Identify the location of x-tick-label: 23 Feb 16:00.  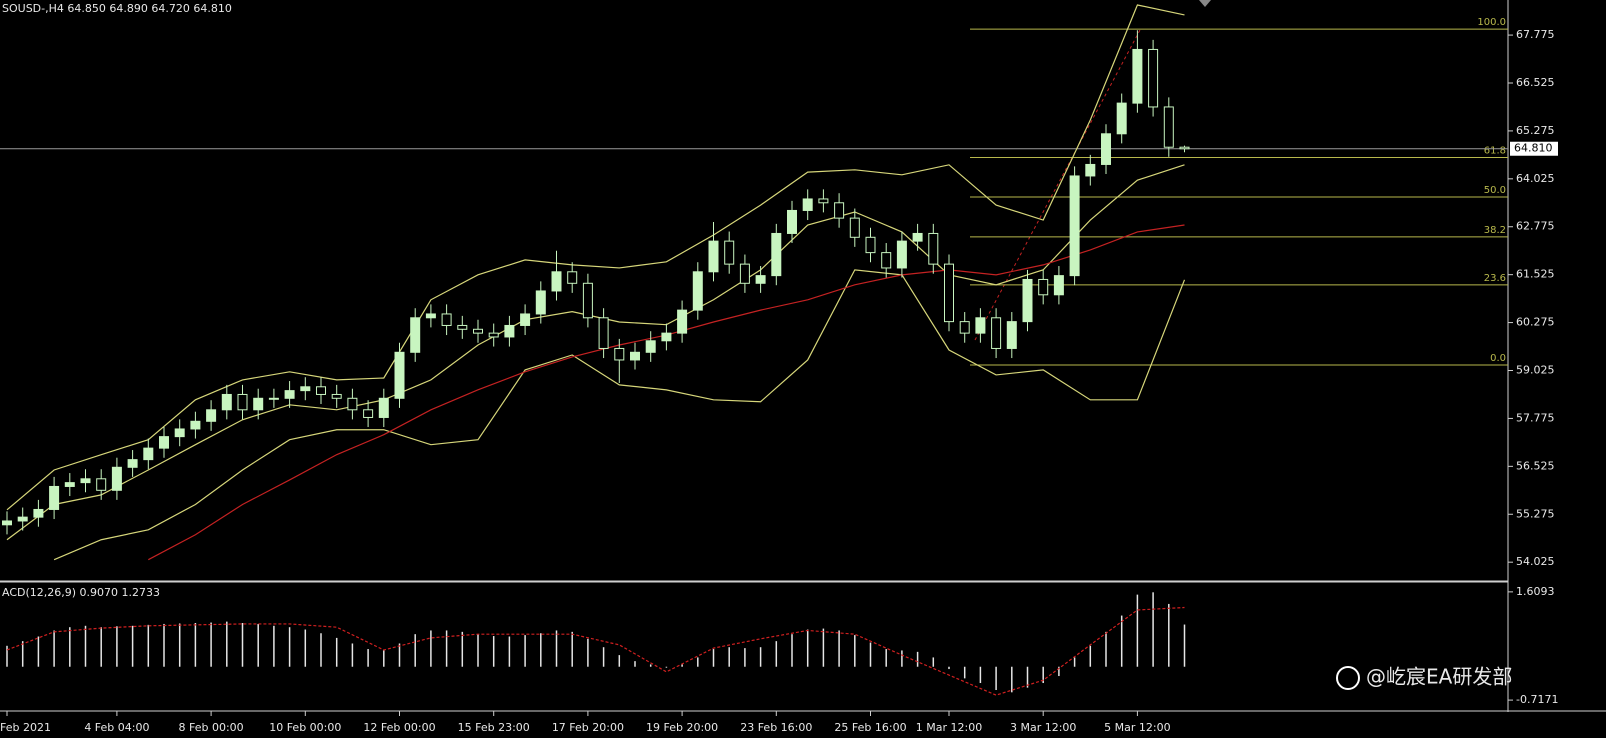
(776, 727).